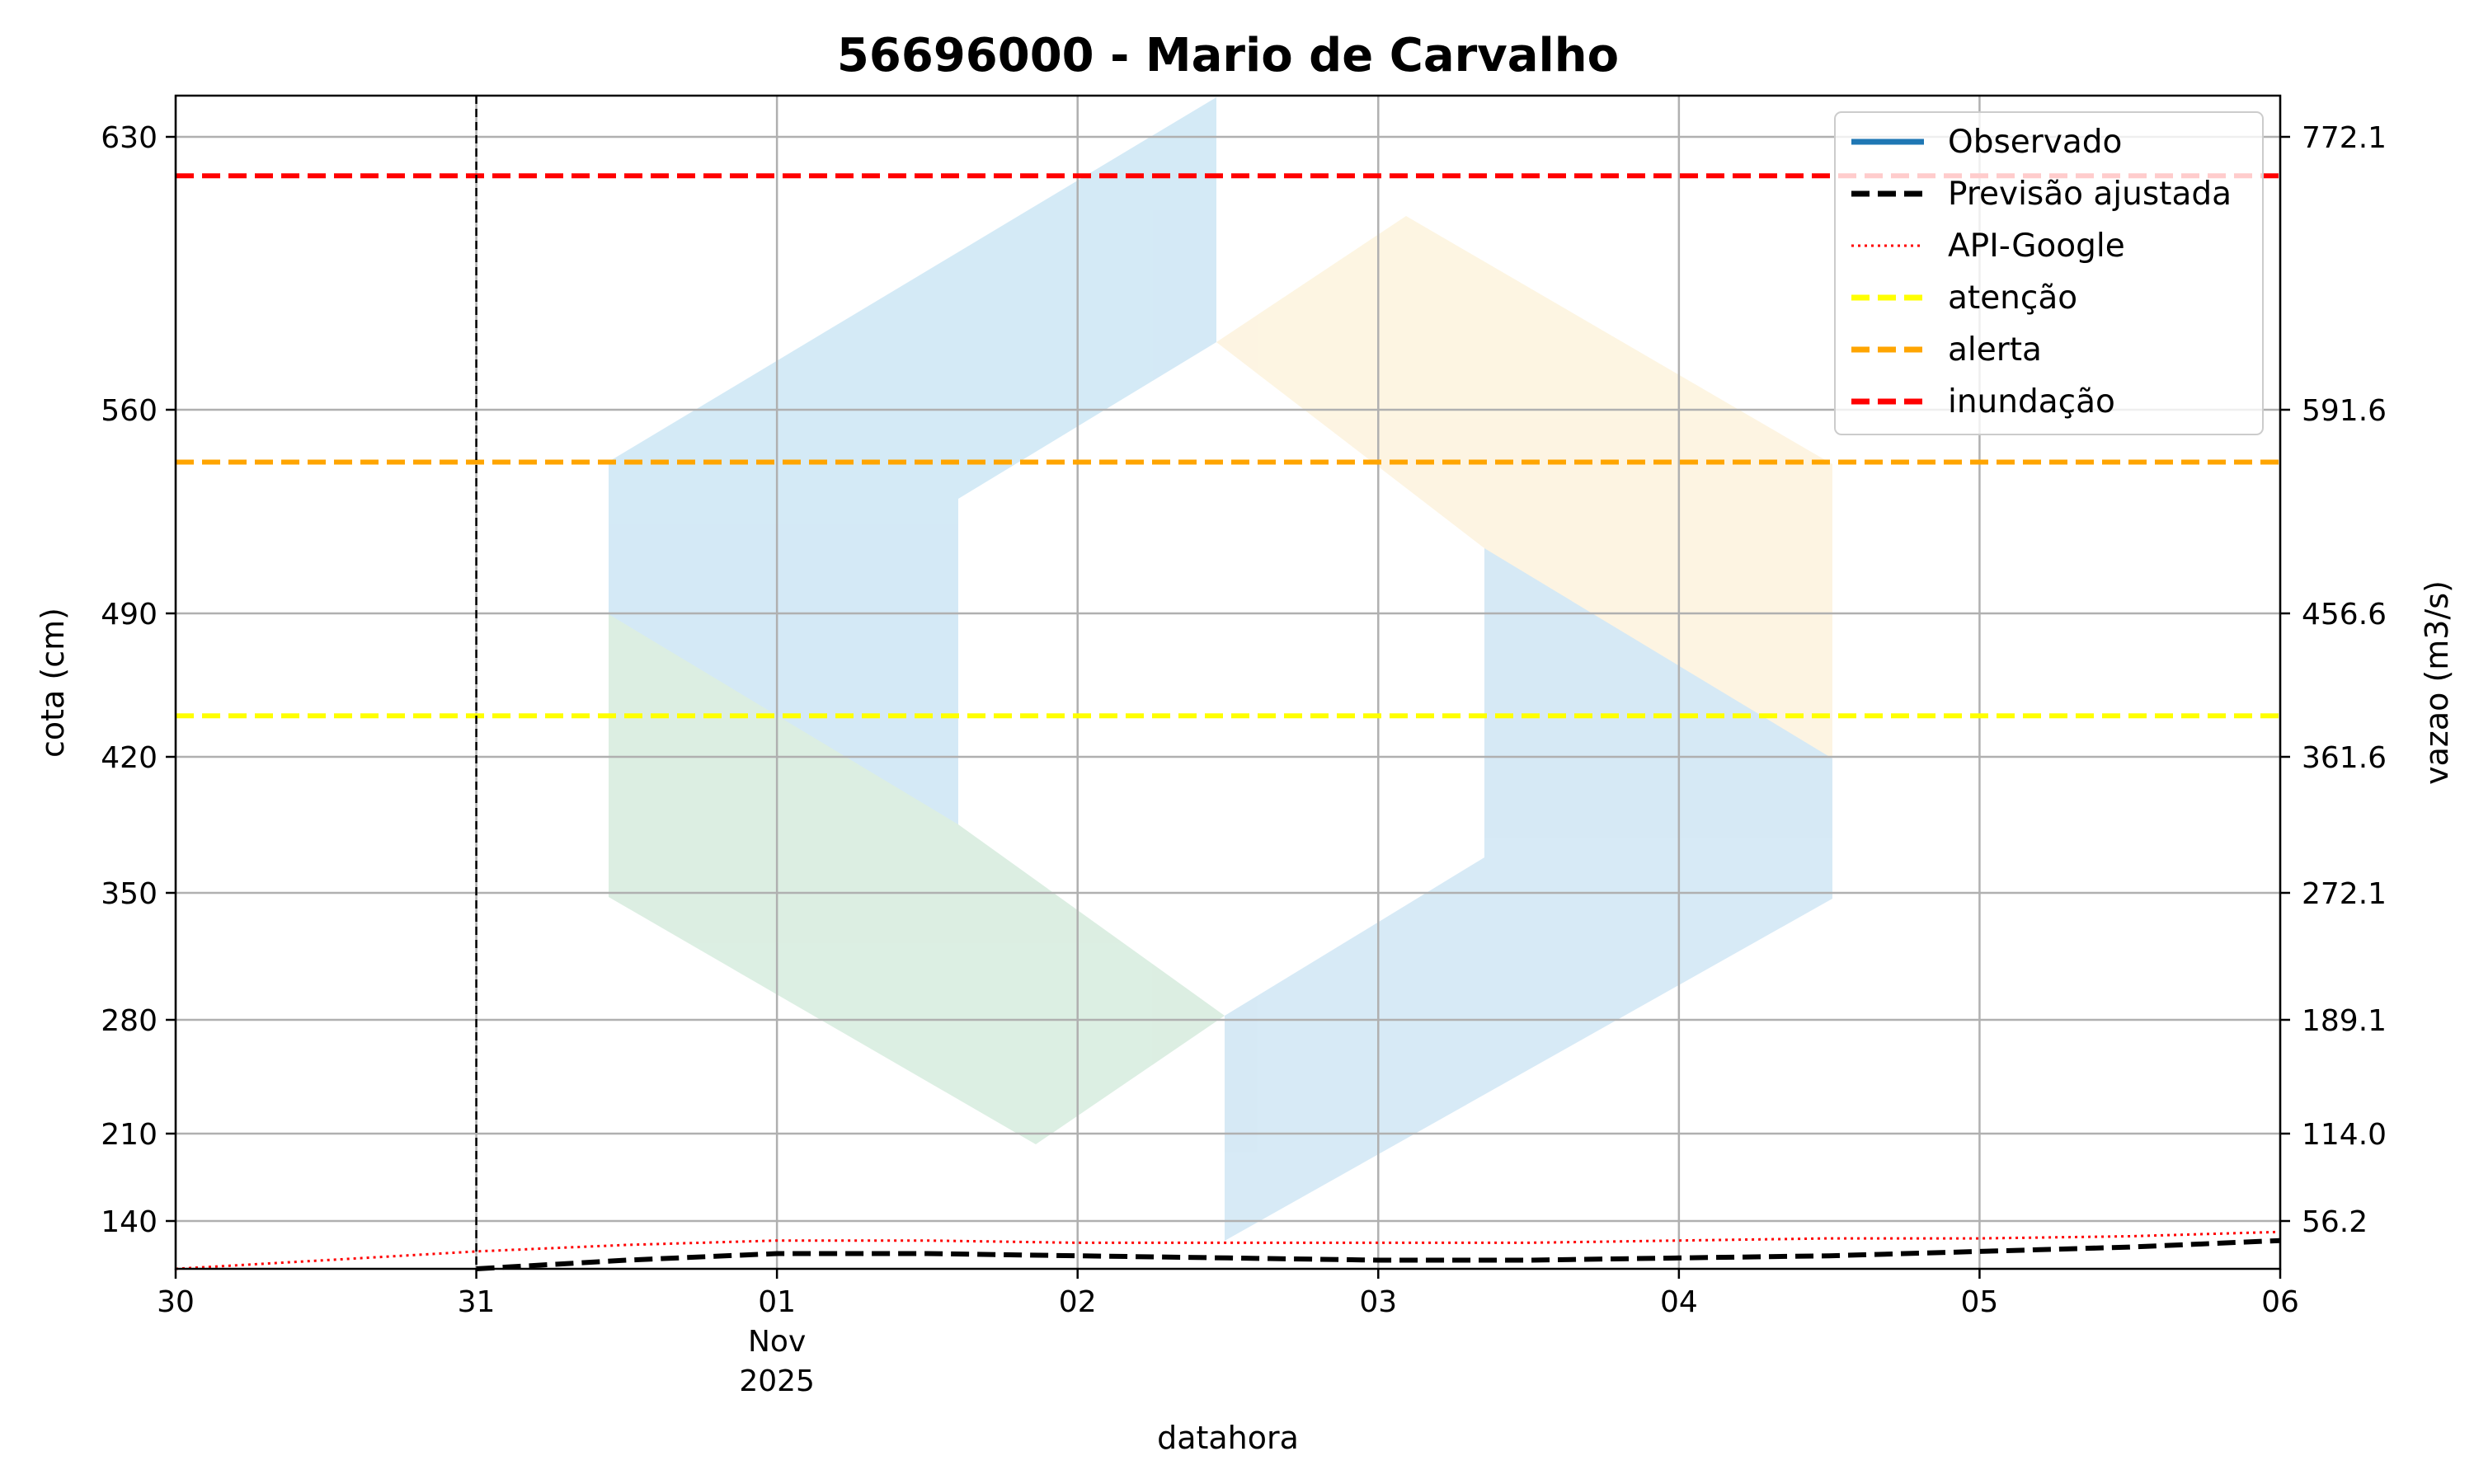 The height and width of the screenshot is (1484, 2474). I want to click on y2-tick-label: 591.6, so click(2344, 411).